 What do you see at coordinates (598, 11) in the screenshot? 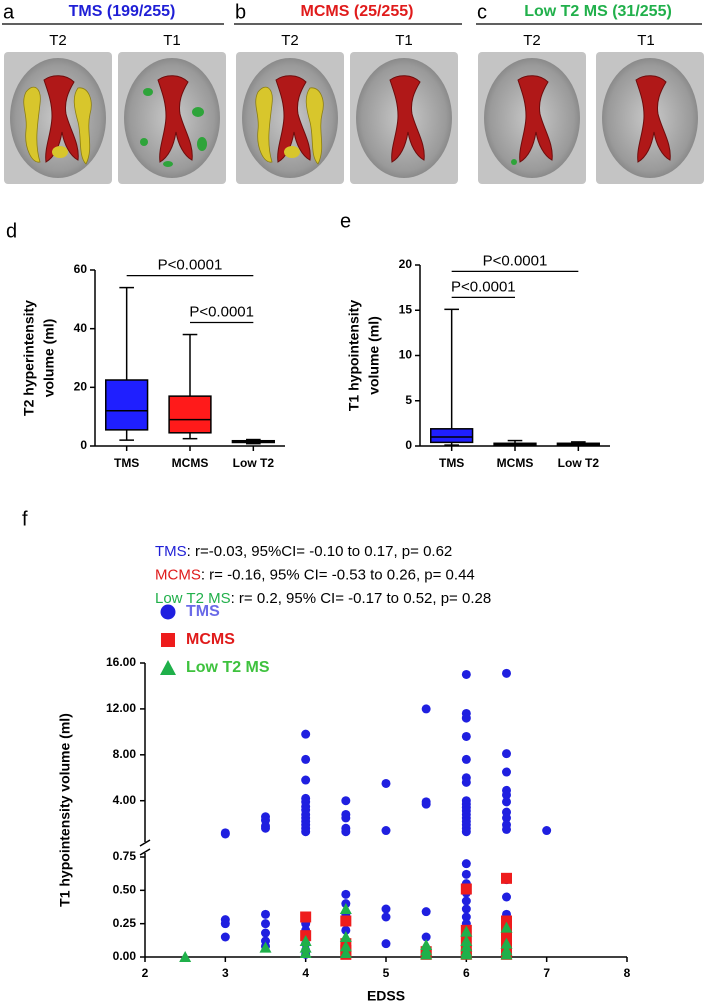
I see `panel-title: Low T2 MS (31/255)` at bounding box center [598, 11].